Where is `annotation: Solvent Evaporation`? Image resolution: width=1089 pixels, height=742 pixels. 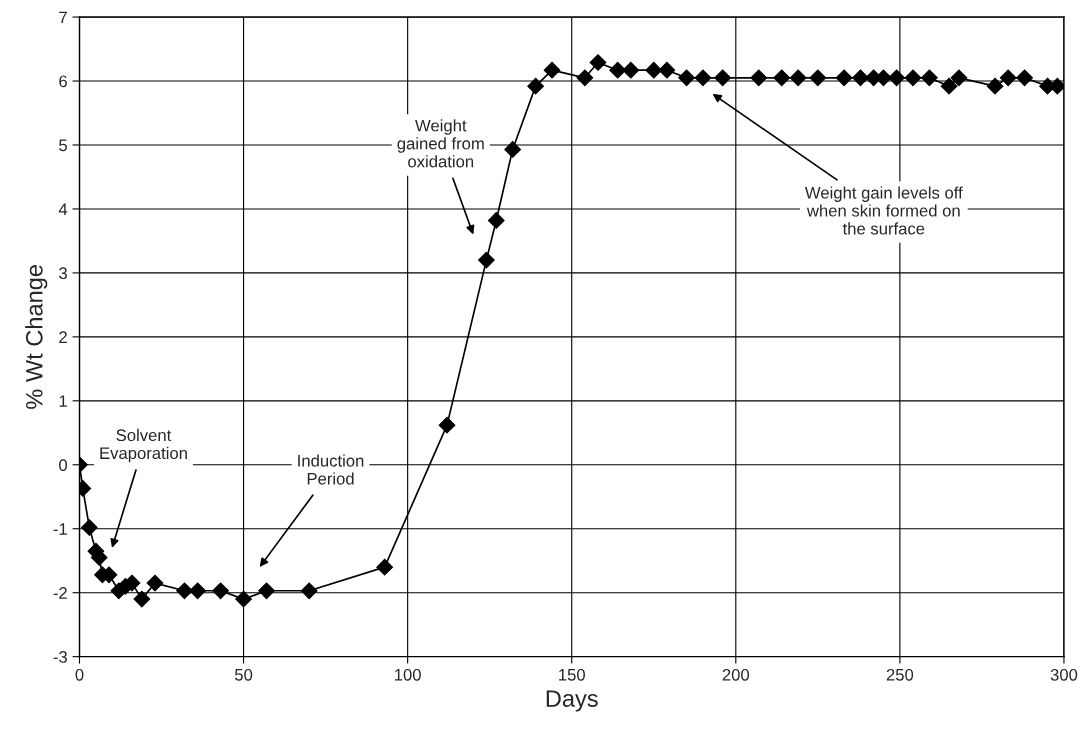
annotation: Solvent Evaporation is located at coordinates (143, 445).